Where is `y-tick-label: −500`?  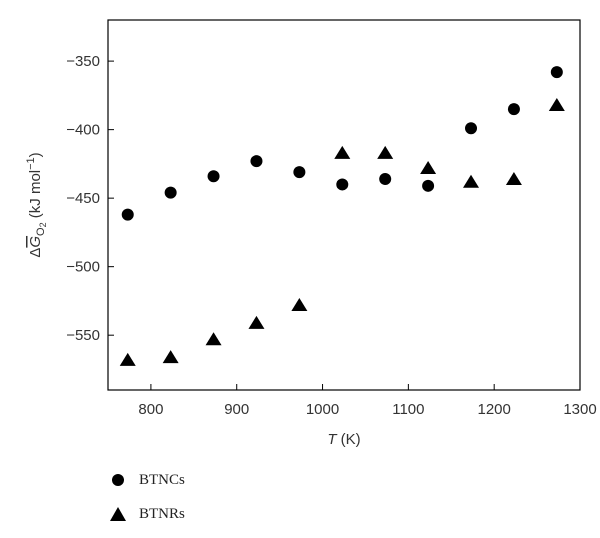 y-tick-label: −500 is located at coordinates (83, 267).